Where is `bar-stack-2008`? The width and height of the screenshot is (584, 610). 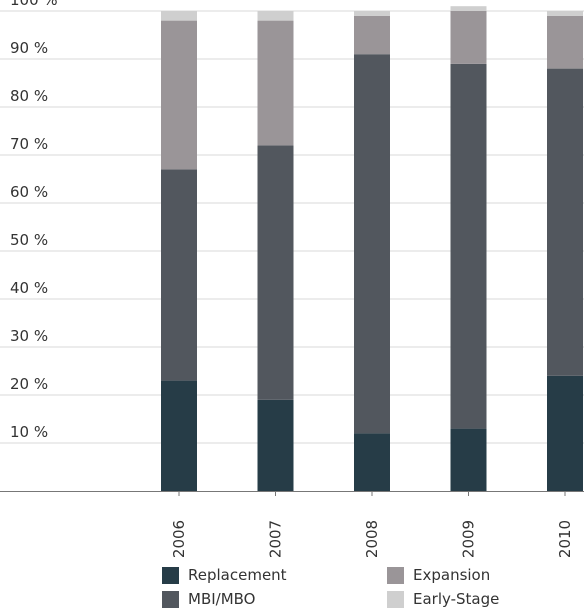
bar-stack-2008 is located at coordinates (372, 251).